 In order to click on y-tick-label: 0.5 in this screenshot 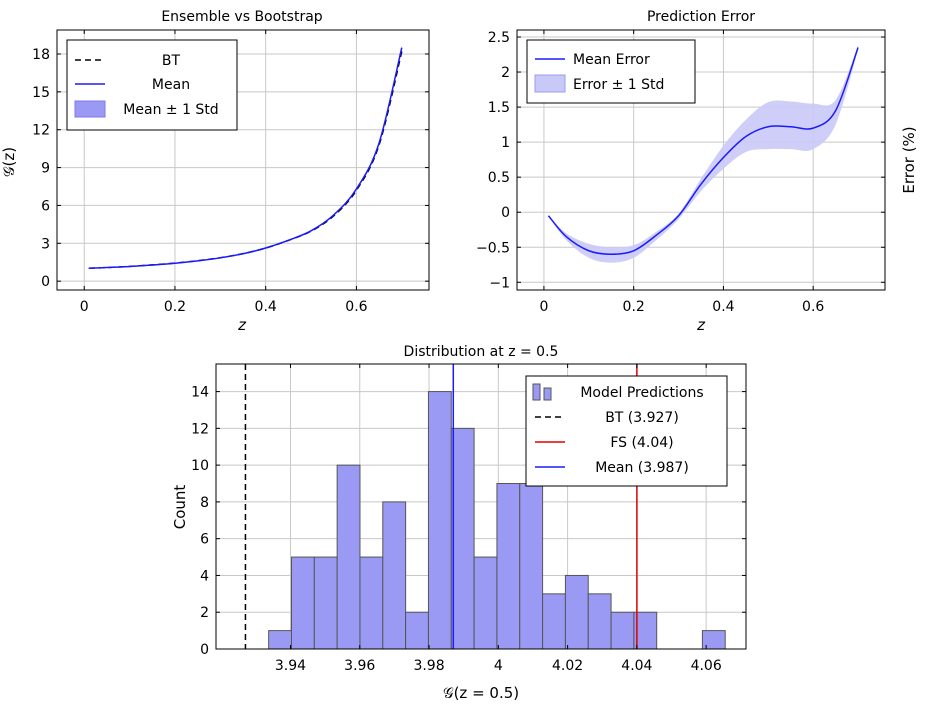, I will do `click(499, 178)`.